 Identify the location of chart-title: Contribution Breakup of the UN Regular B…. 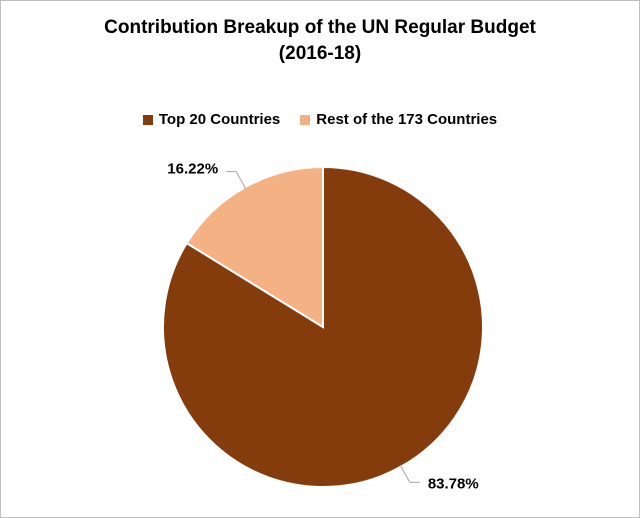
(320, 41).